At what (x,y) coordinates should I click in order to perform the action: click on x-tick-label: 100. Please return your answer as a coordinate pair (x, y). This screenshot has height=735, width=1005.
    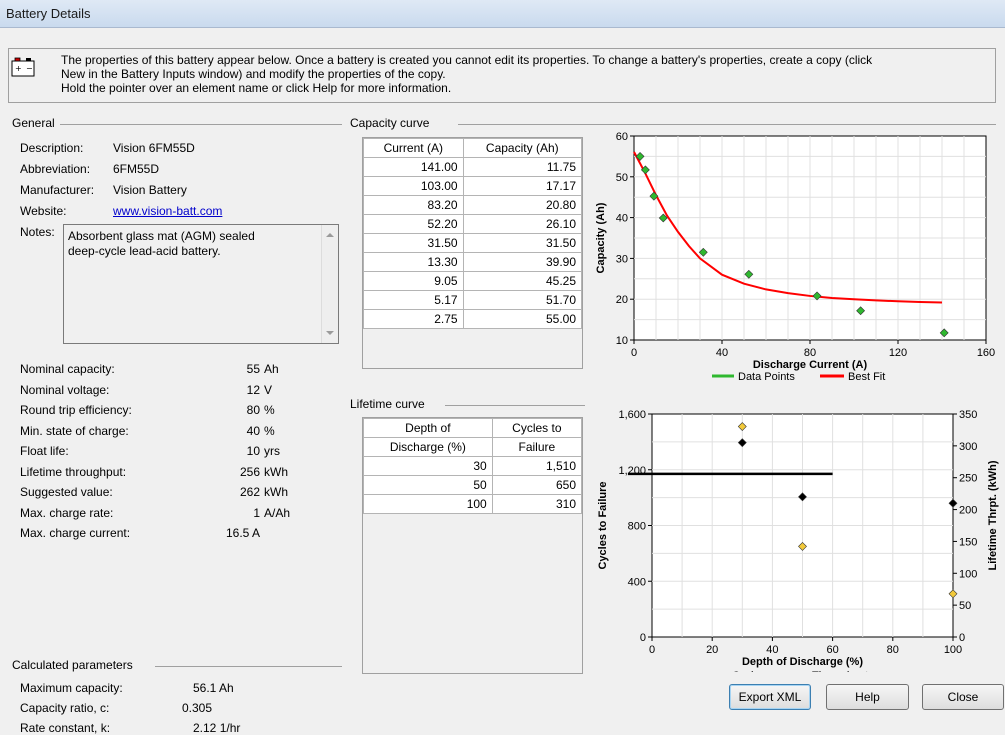
    Looking at the image, I should click on (953, 650).